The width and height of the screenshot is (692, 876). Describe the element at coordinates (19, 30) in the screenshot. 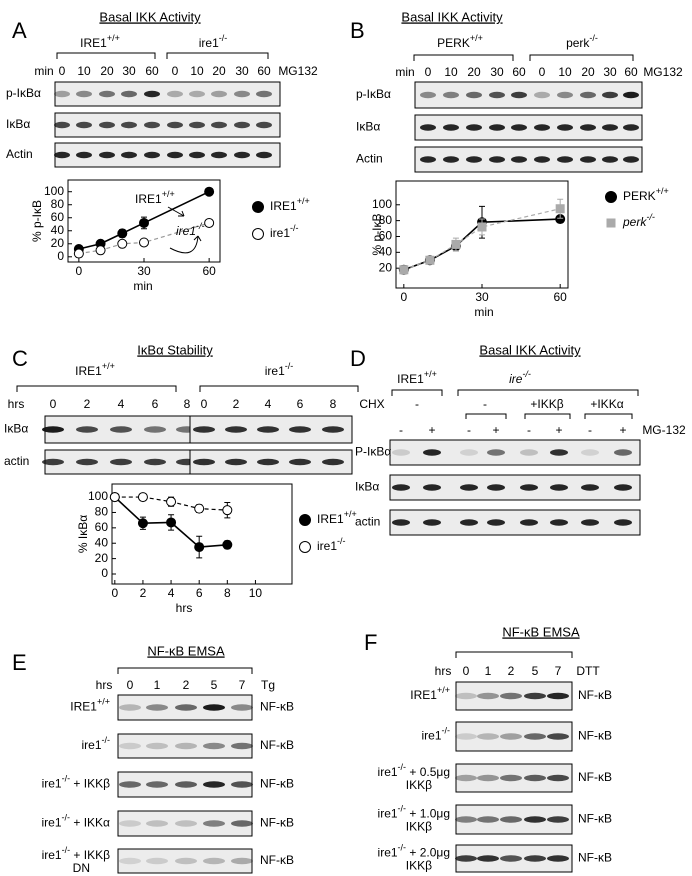

I see `panel-letter: A` at that location.